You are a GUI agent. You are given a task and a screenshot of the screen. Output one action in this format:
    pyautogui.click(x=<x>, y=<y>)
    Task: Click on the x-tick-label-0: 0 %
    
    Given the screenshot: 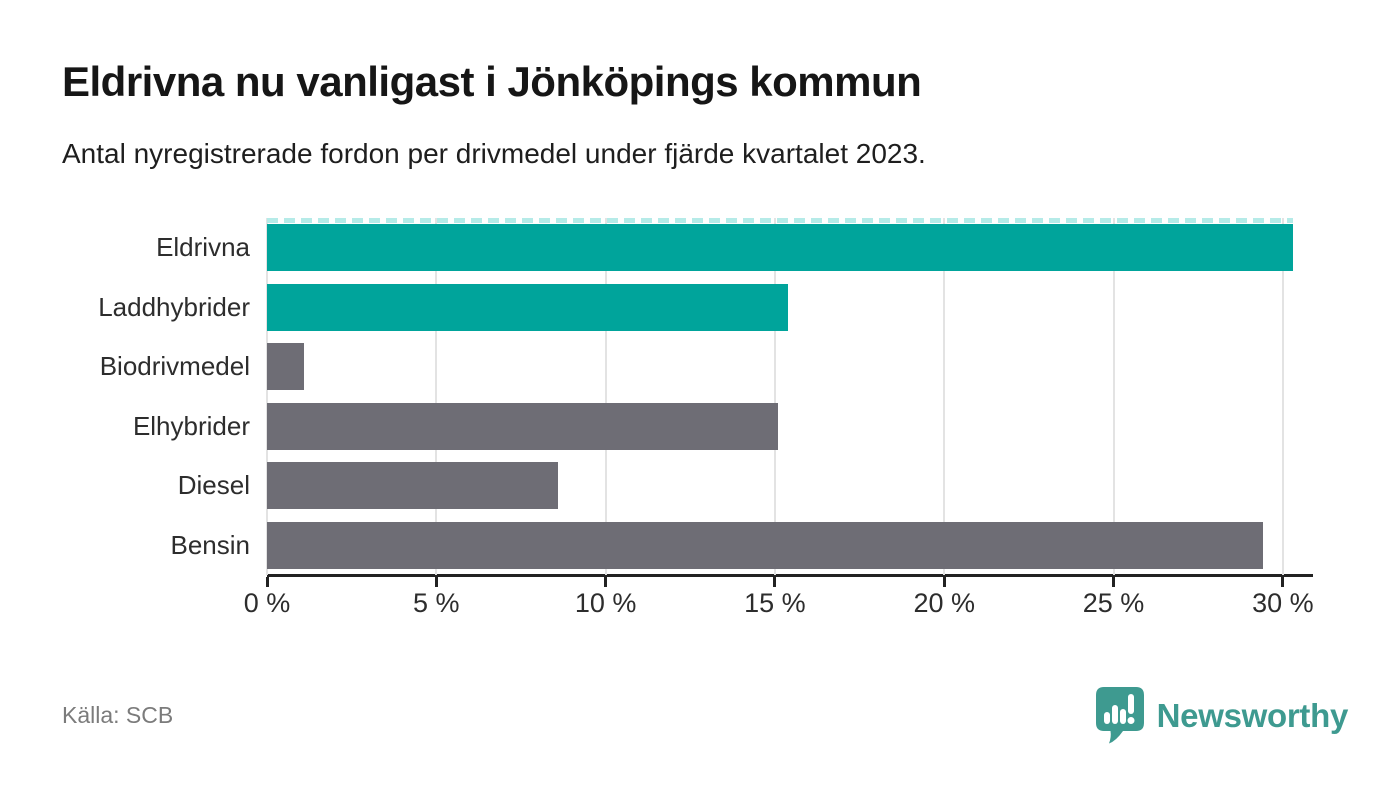 What is the action you would take?
    pyautogui.click(x=267, y=603)
    